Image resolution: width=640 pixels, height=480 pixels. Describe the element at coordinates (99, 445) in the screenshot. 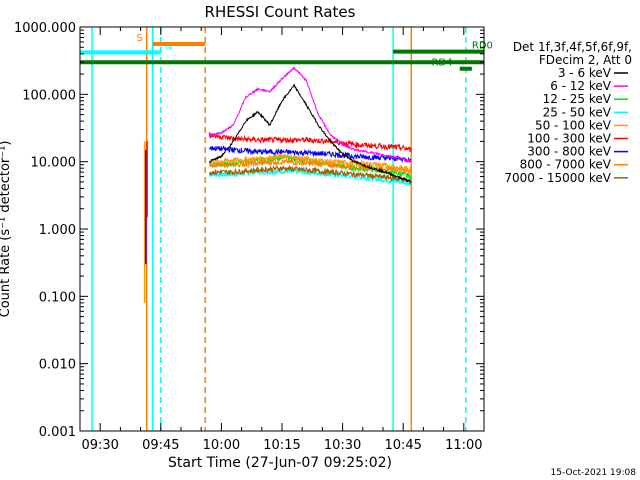

I see `x-tick-label: 09:30` at that location.